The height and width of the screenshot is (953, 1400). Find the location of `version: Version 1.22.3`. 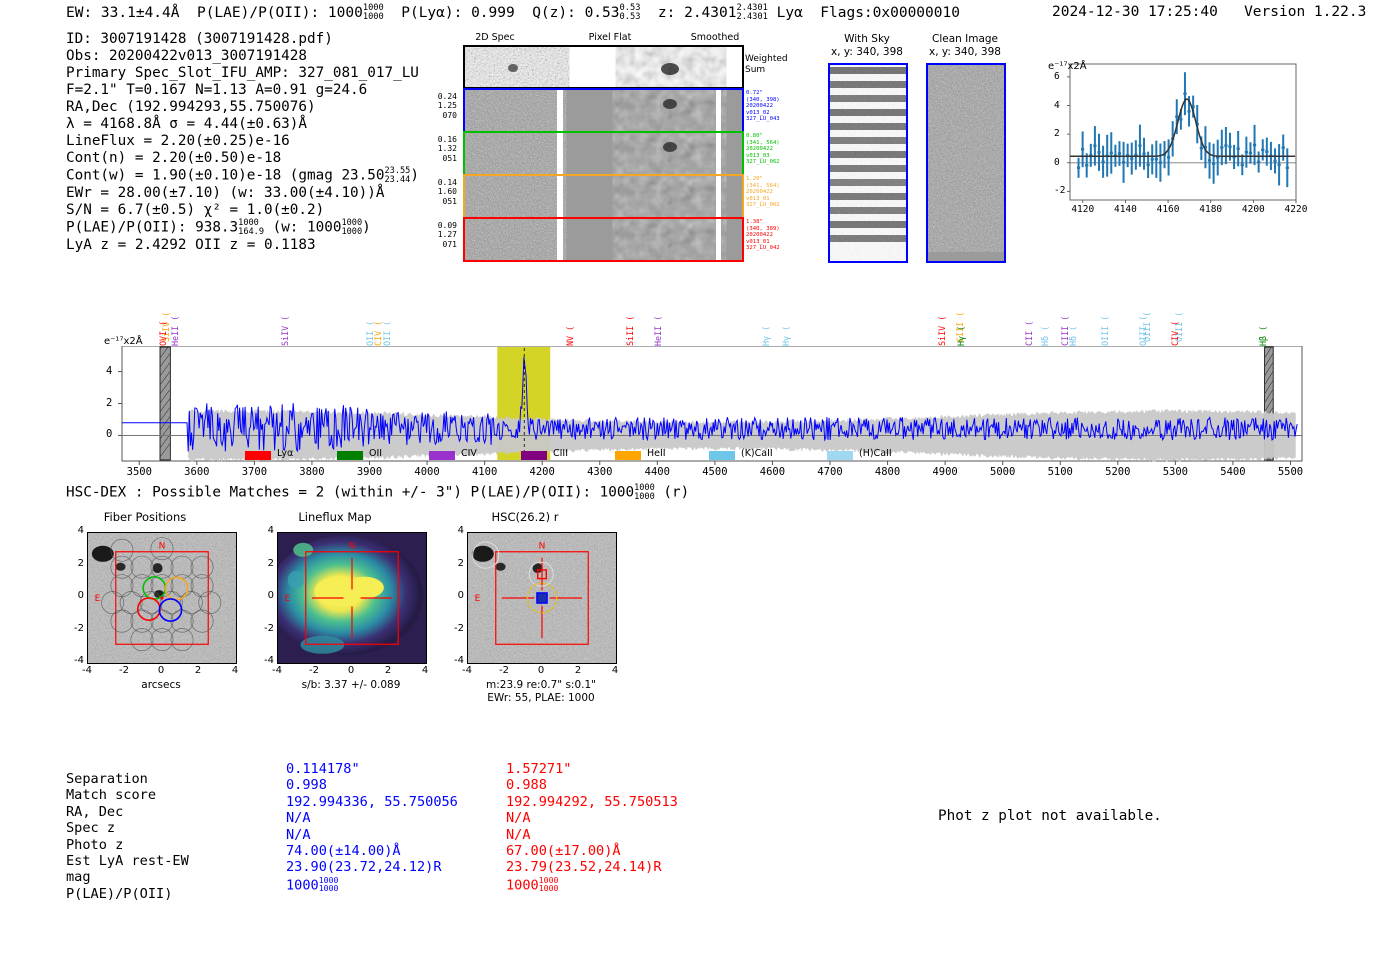

version: Version 1.22.3 is located at coordinates (1305, 12).